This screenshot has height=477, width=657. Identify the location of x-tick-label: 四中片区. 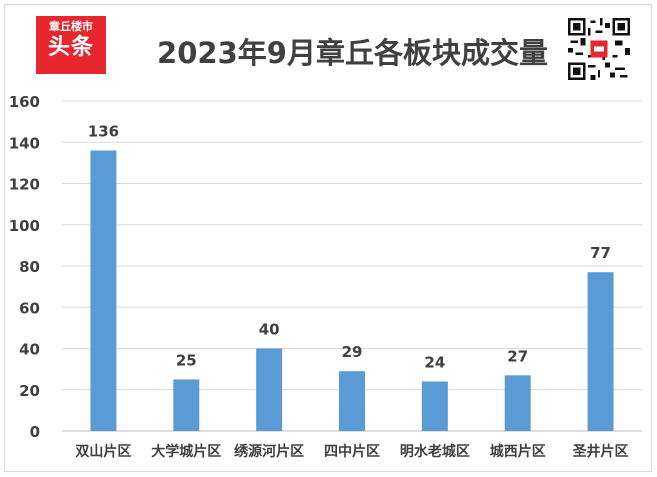
(352, 451).